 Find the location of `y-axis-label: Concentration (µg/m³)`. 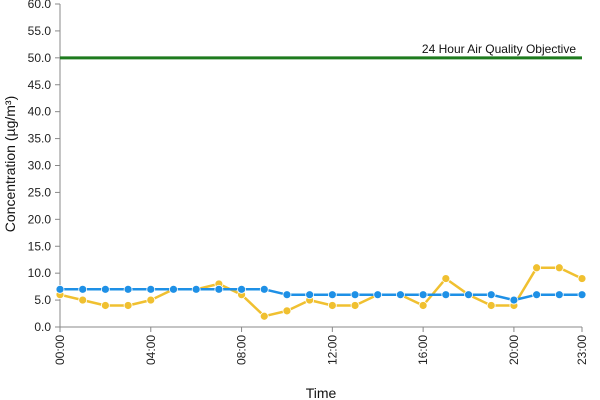

y-axis-label: Concentration (µg/m³) is located at coordinates (10, 164).